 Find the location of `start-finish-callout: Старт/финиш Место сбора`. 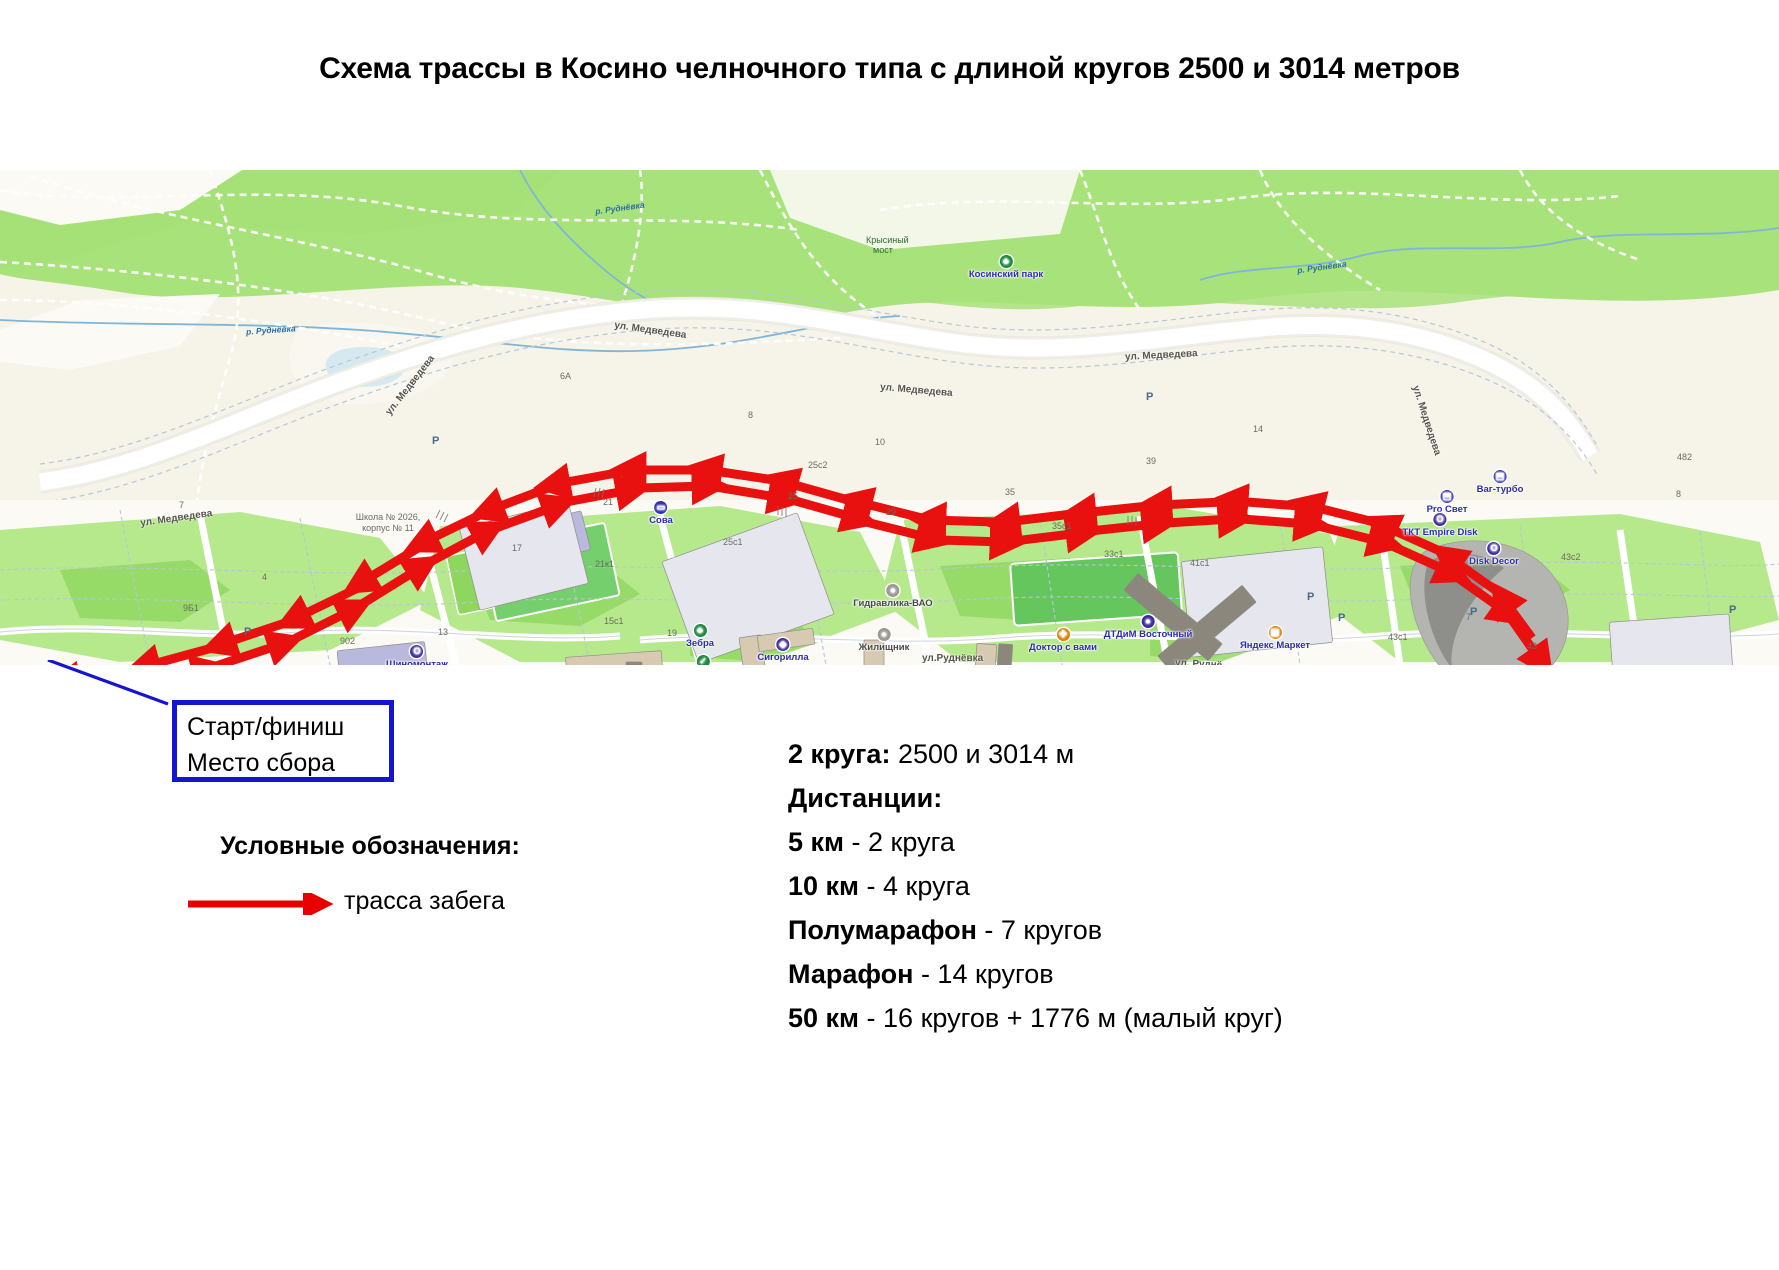

start-finish-callout: Старт/финиш Место сбора is located at coordinates (283, 741).